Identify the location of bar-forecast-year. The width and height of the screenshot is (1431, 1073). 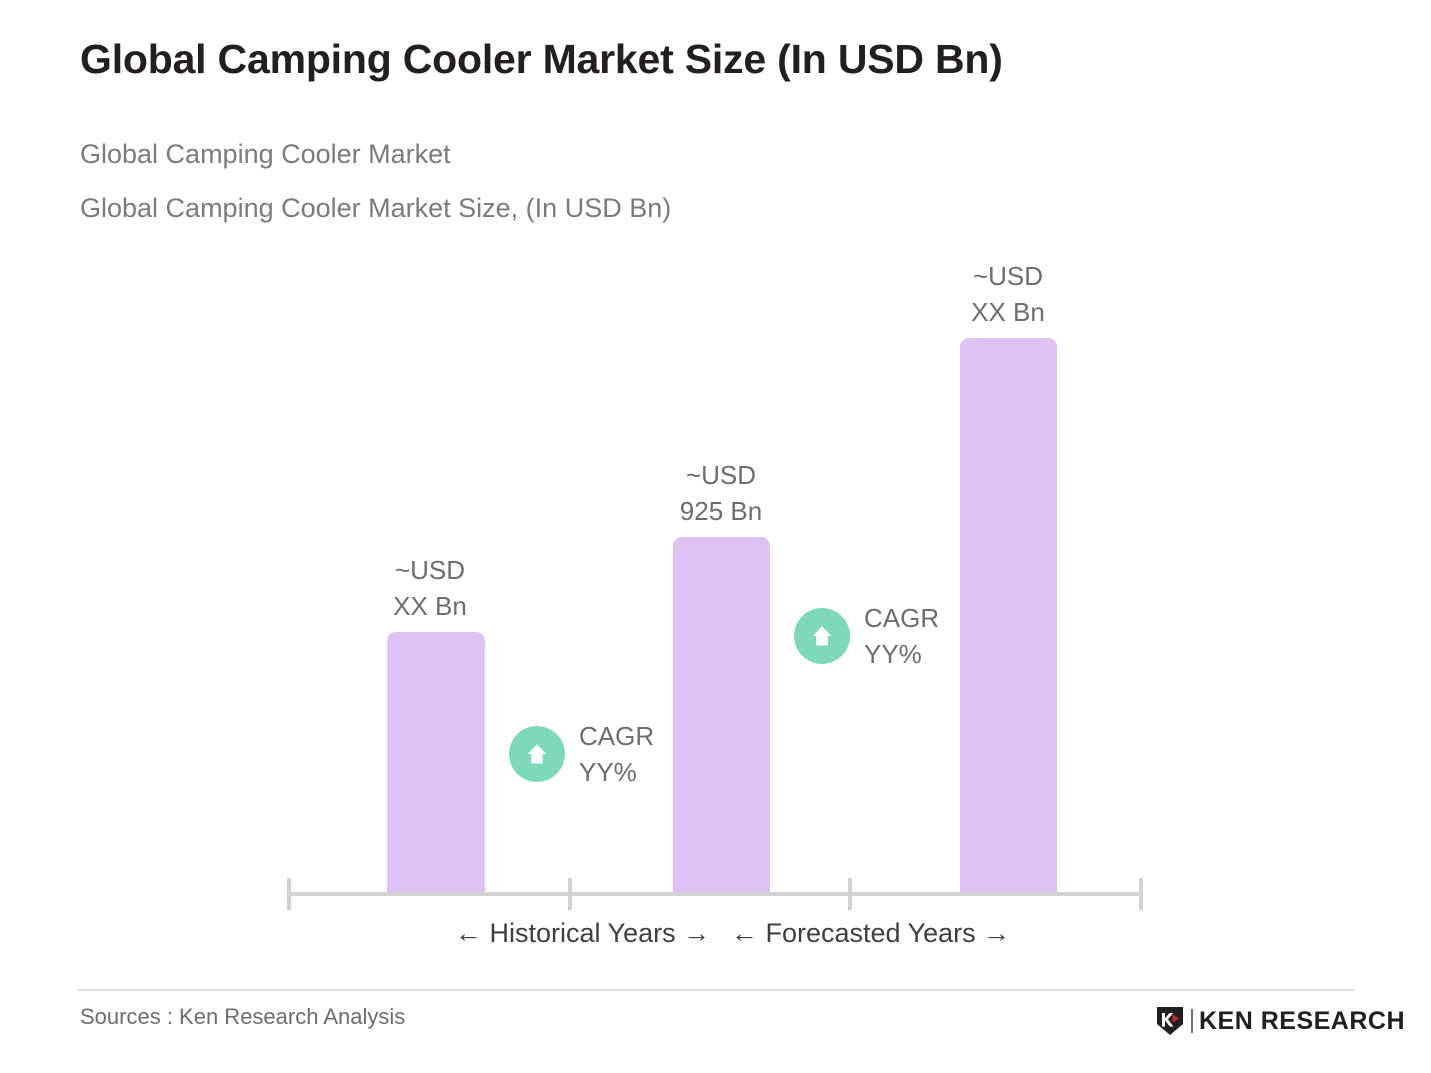
(1008, 616).